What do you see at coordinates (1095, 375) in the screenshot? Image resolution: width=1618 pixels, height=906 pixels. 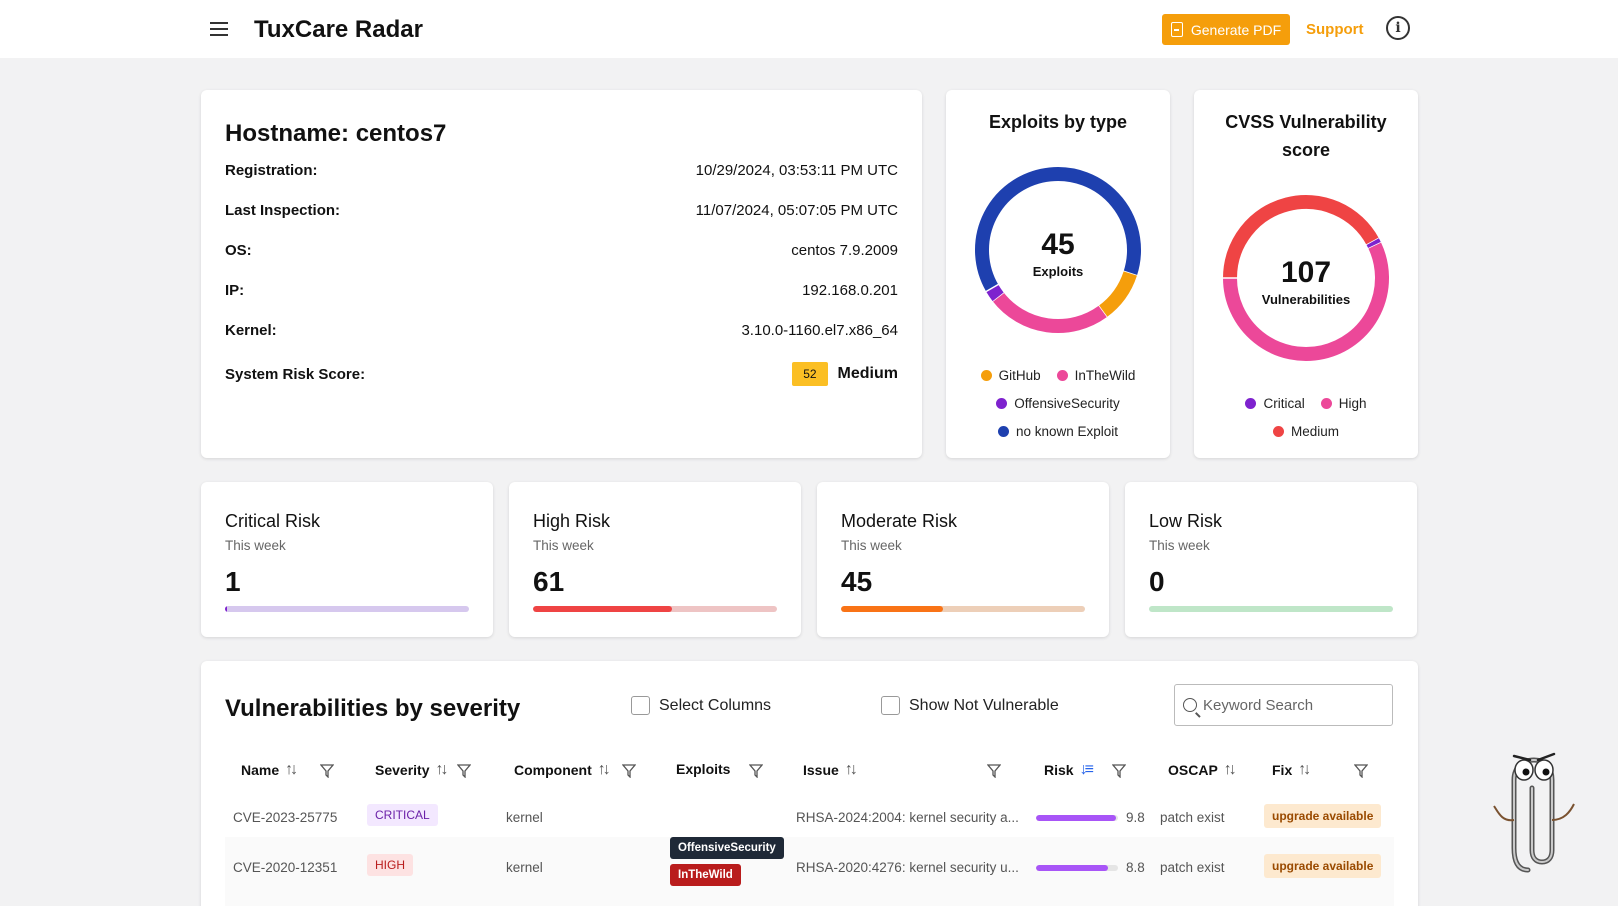 I see `legend-inthewild: InTheWild` at bounding box center [1095, 375].